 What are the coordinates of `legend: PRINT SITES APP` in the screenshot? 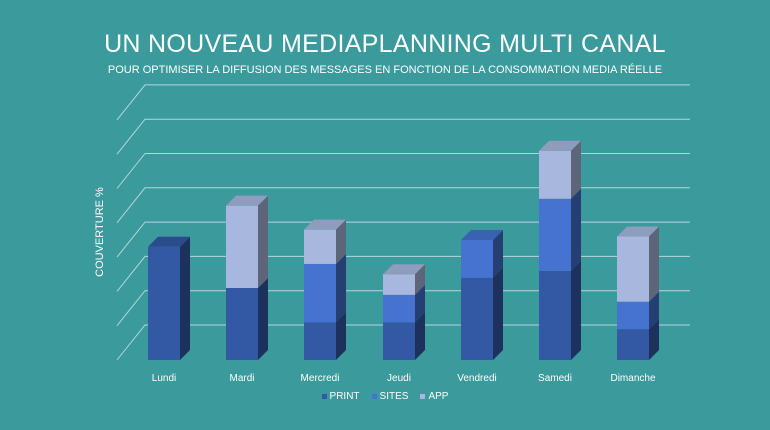 It's located at (385, 396).